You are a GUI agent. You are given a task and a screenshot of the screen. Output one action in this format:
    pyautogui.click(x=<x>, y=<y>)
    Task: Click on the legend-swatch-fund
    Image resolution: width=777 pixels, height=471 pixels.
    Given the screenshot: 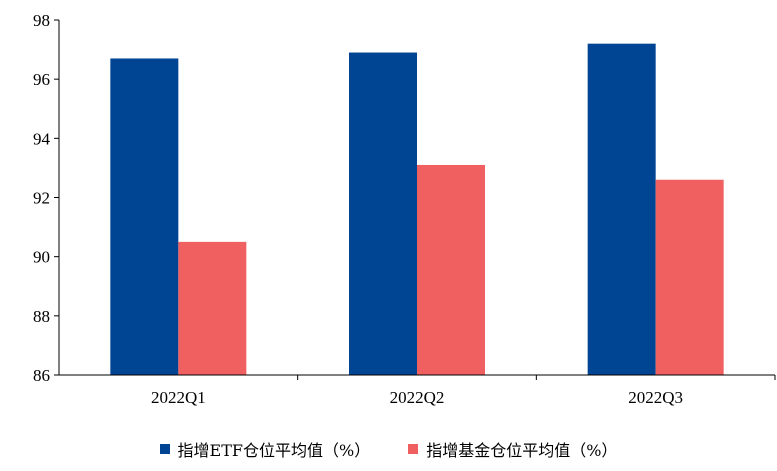 What is the action you would take?
    pyautogui.click(x=413, y=449)
    